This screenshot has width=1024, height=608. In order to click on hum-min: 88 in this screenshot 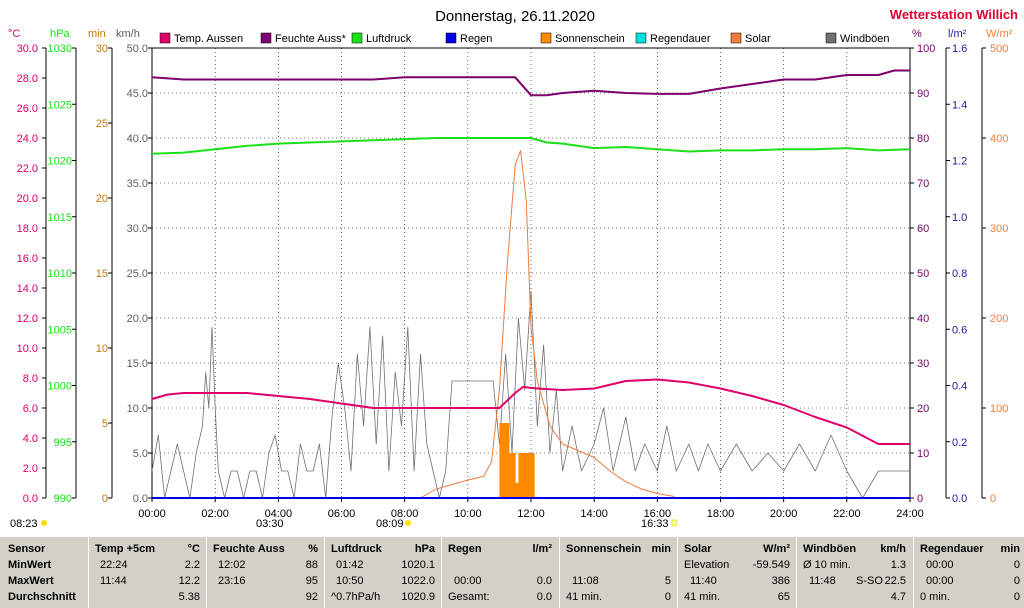, I will do `click(311, 565)`.